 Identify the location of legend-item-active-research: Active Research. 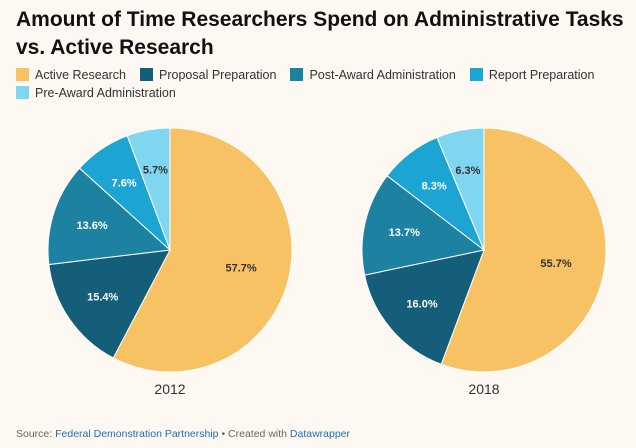
(71, 74).